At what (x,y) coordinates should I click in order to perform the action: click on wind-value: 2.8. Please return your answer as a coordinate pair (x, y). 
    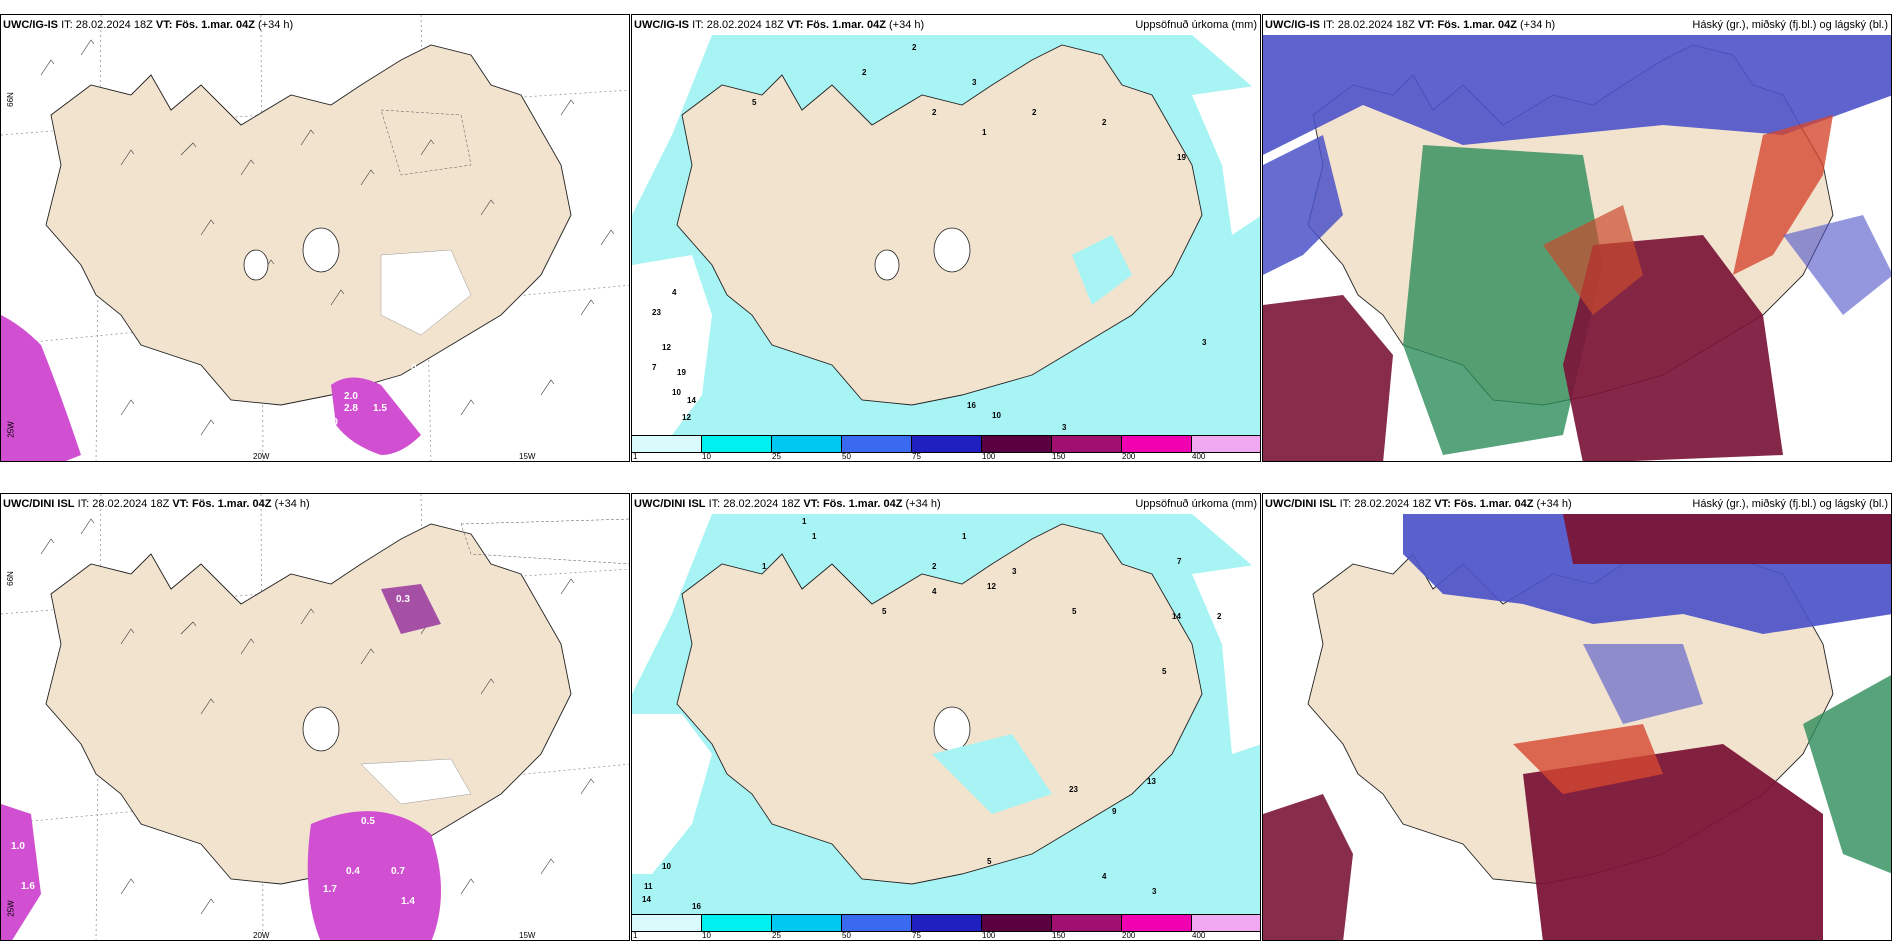
    Looking at the image, I should click on (351, 408).